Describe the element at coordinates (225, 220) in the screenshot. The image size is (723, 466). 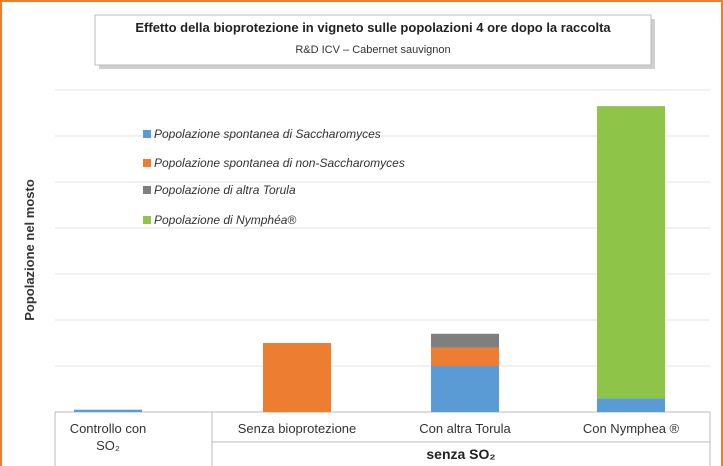
I see `legend-label: Popolazione di Nymphéa®` at that location.